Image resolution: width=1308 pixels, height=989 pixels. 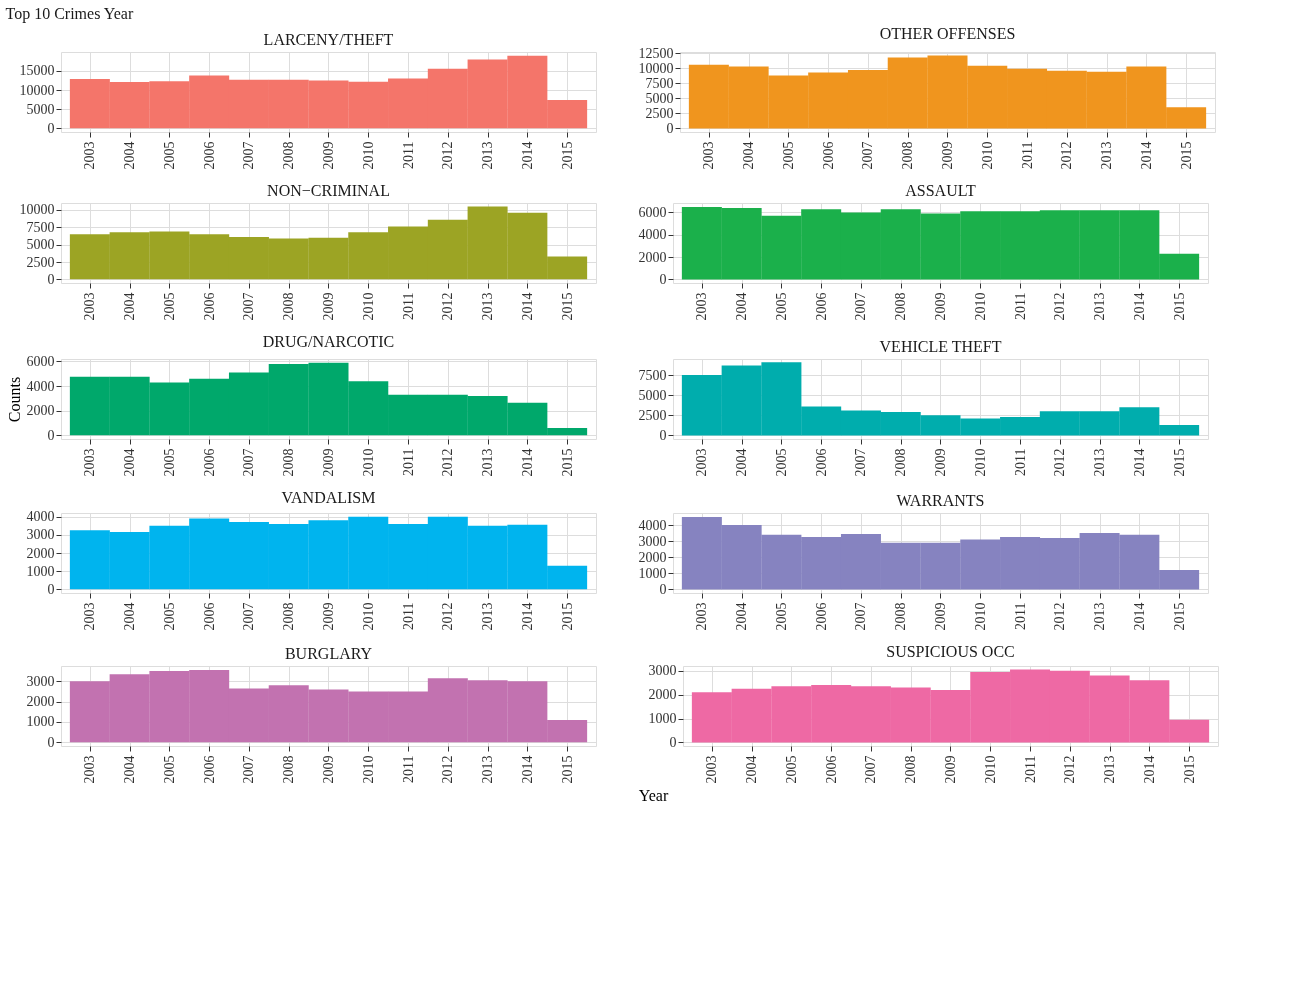 I want to click on chart-title: BURGLARY, so click(x=328, y=653).